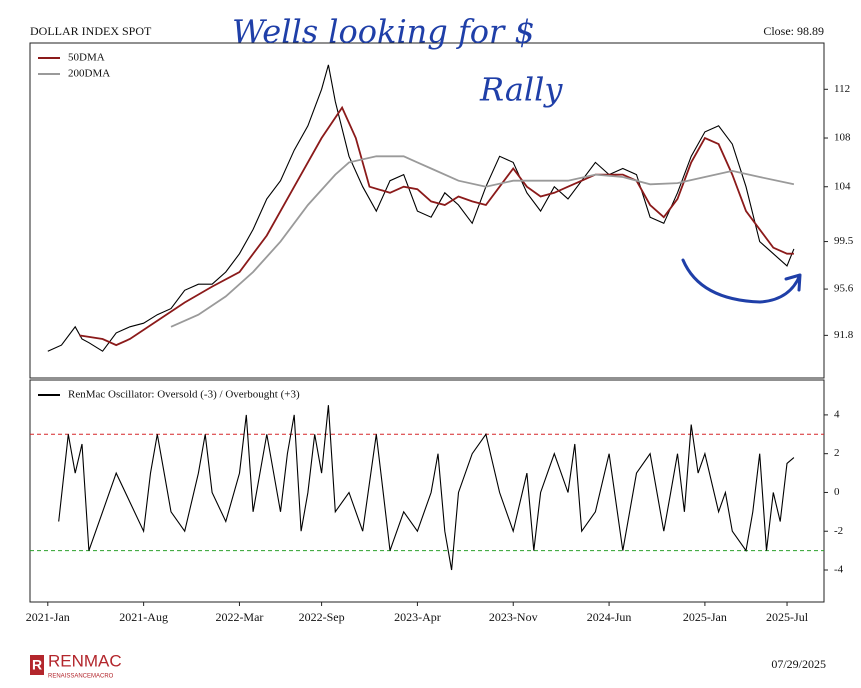  Describe the element at coordinates (417, 617) in the screenshot. I see `x-tick-label: 2023-Apr` at that location.